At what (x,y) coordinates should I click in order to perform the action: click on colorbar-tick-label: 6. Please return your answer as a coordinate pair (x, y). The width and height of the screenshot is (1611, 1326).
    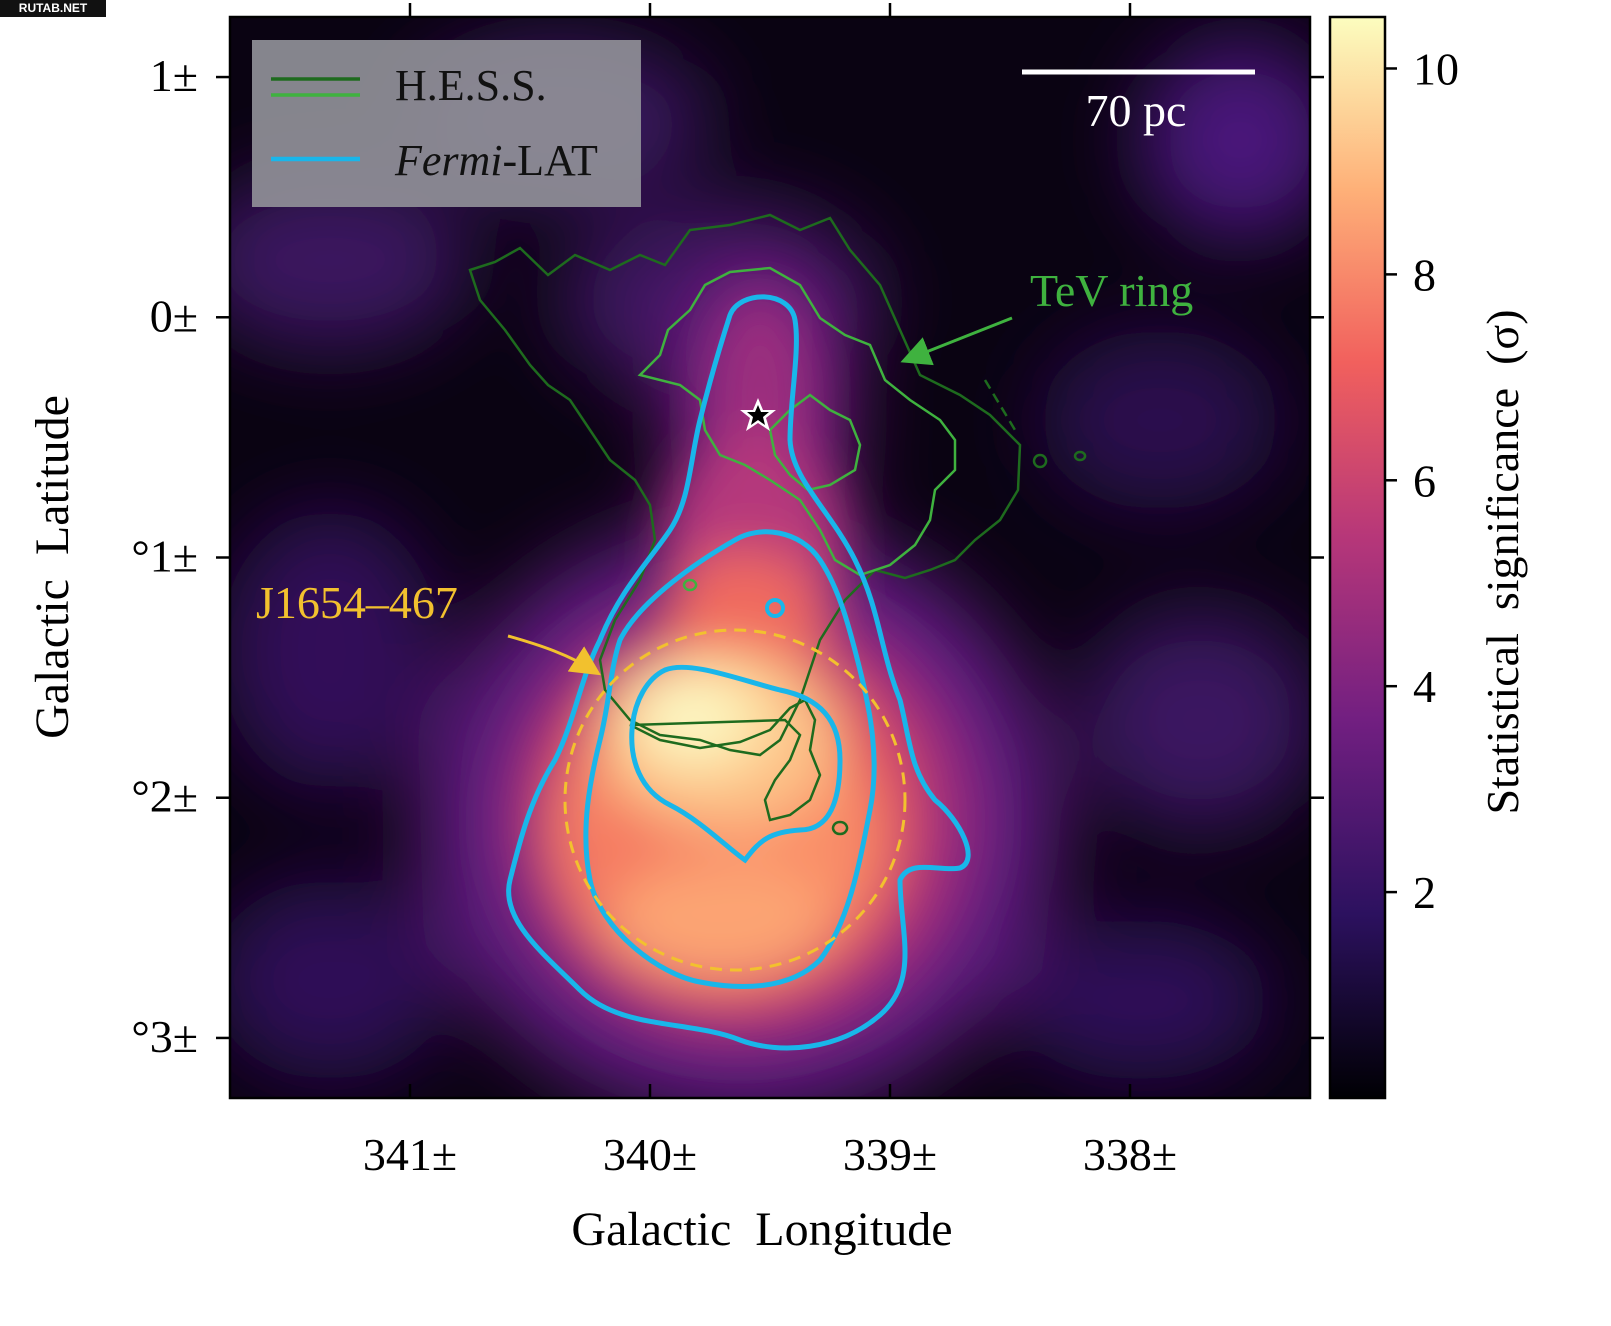
    Looking at the image, I should click on (1424, 480).